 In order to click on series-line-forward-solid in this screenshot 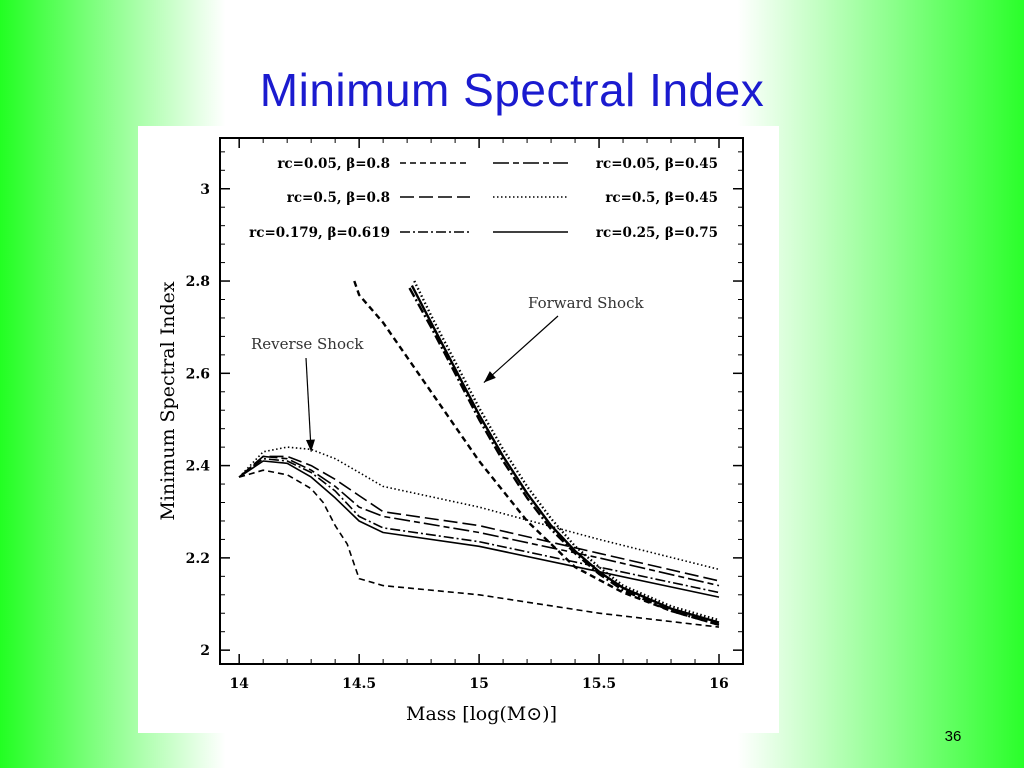, I will do `click(565, 454)`.